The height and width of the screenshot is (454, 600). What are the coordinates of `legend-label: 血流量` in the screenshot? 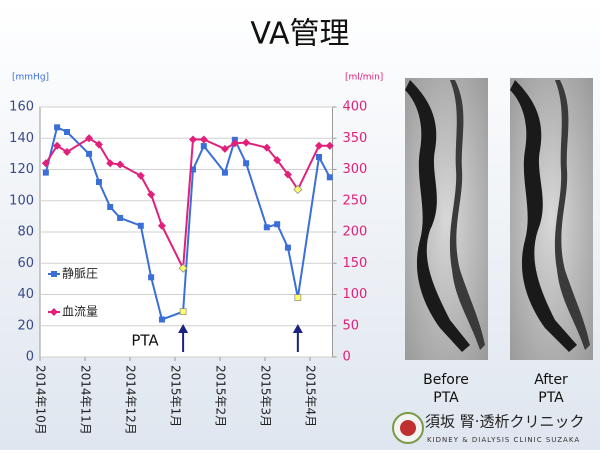 It's located at (80, 312).